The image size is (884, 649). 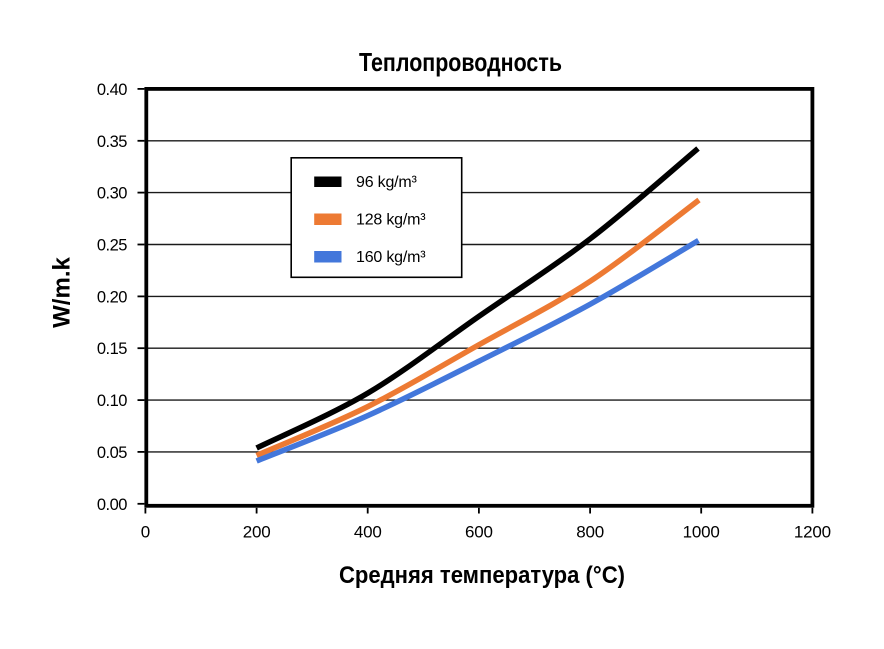 What do you see at coordinates (391, 257) in the screenshot?
I see `svg-text: 160 kg/m³` at bounding box center [391, 257].